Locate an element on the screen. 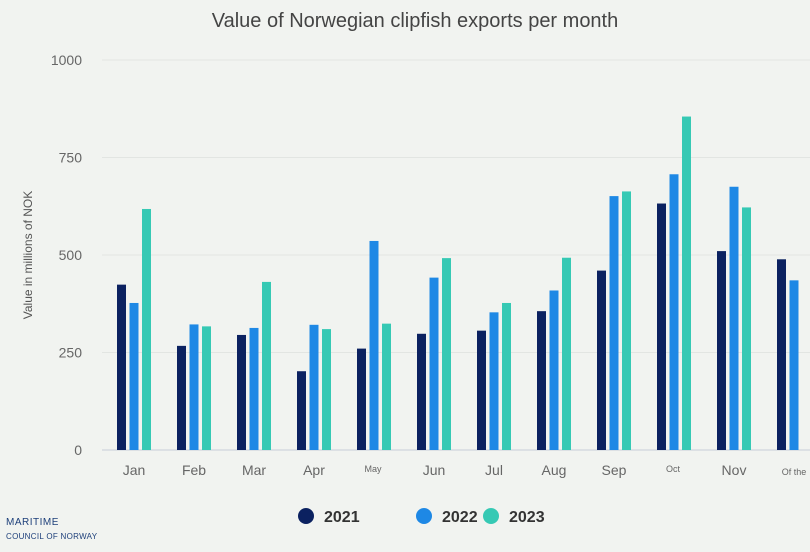 This screenshot has width=810, height=552. legend: 2021 2022 2023 is located at coordinates (421, 517).